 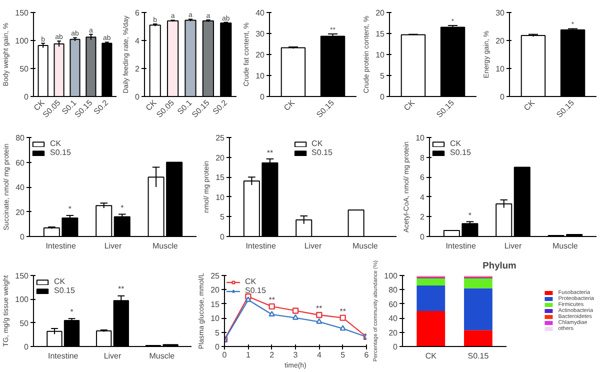 I want to click on x-tick-label: 1, so click(x=248, y=355).